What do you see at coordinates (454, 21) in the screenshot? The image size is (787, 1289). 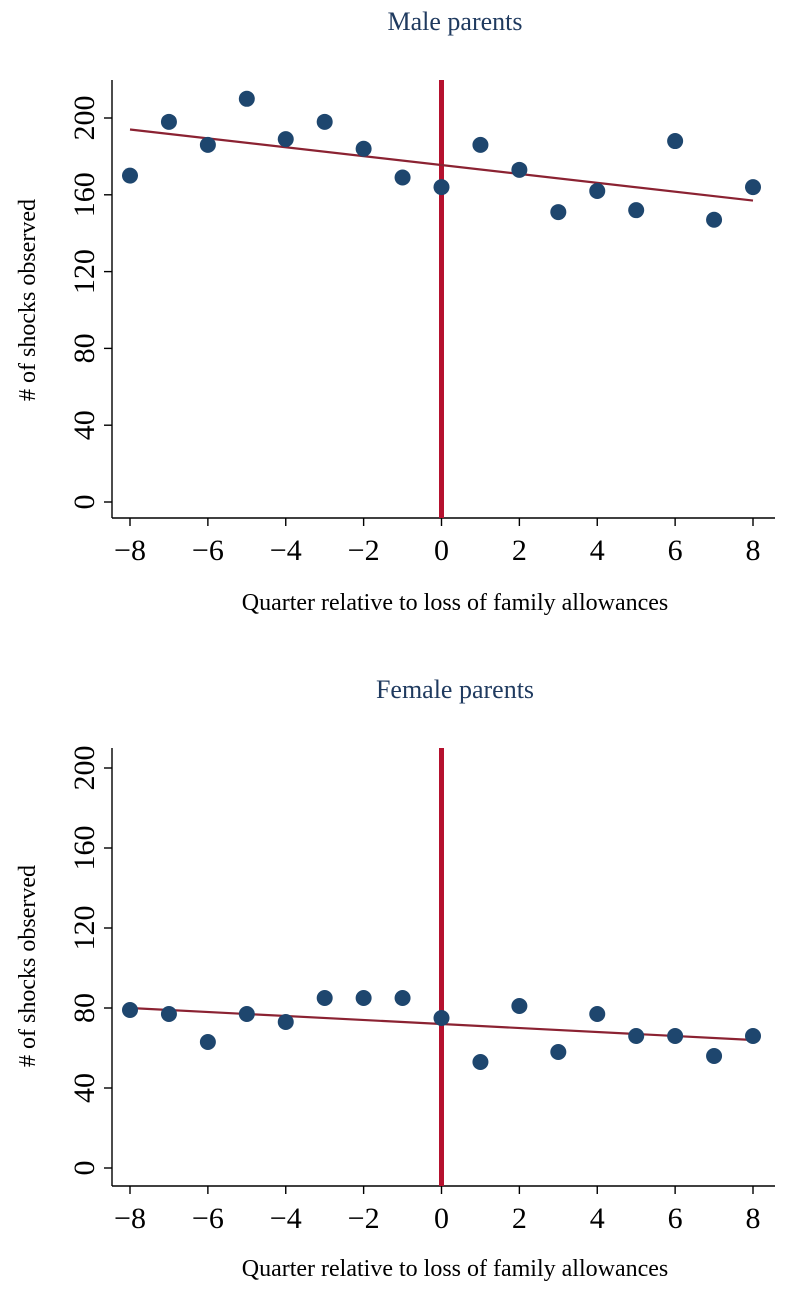 I see `chart-title: Male parents` at bounding box center [454, 21].